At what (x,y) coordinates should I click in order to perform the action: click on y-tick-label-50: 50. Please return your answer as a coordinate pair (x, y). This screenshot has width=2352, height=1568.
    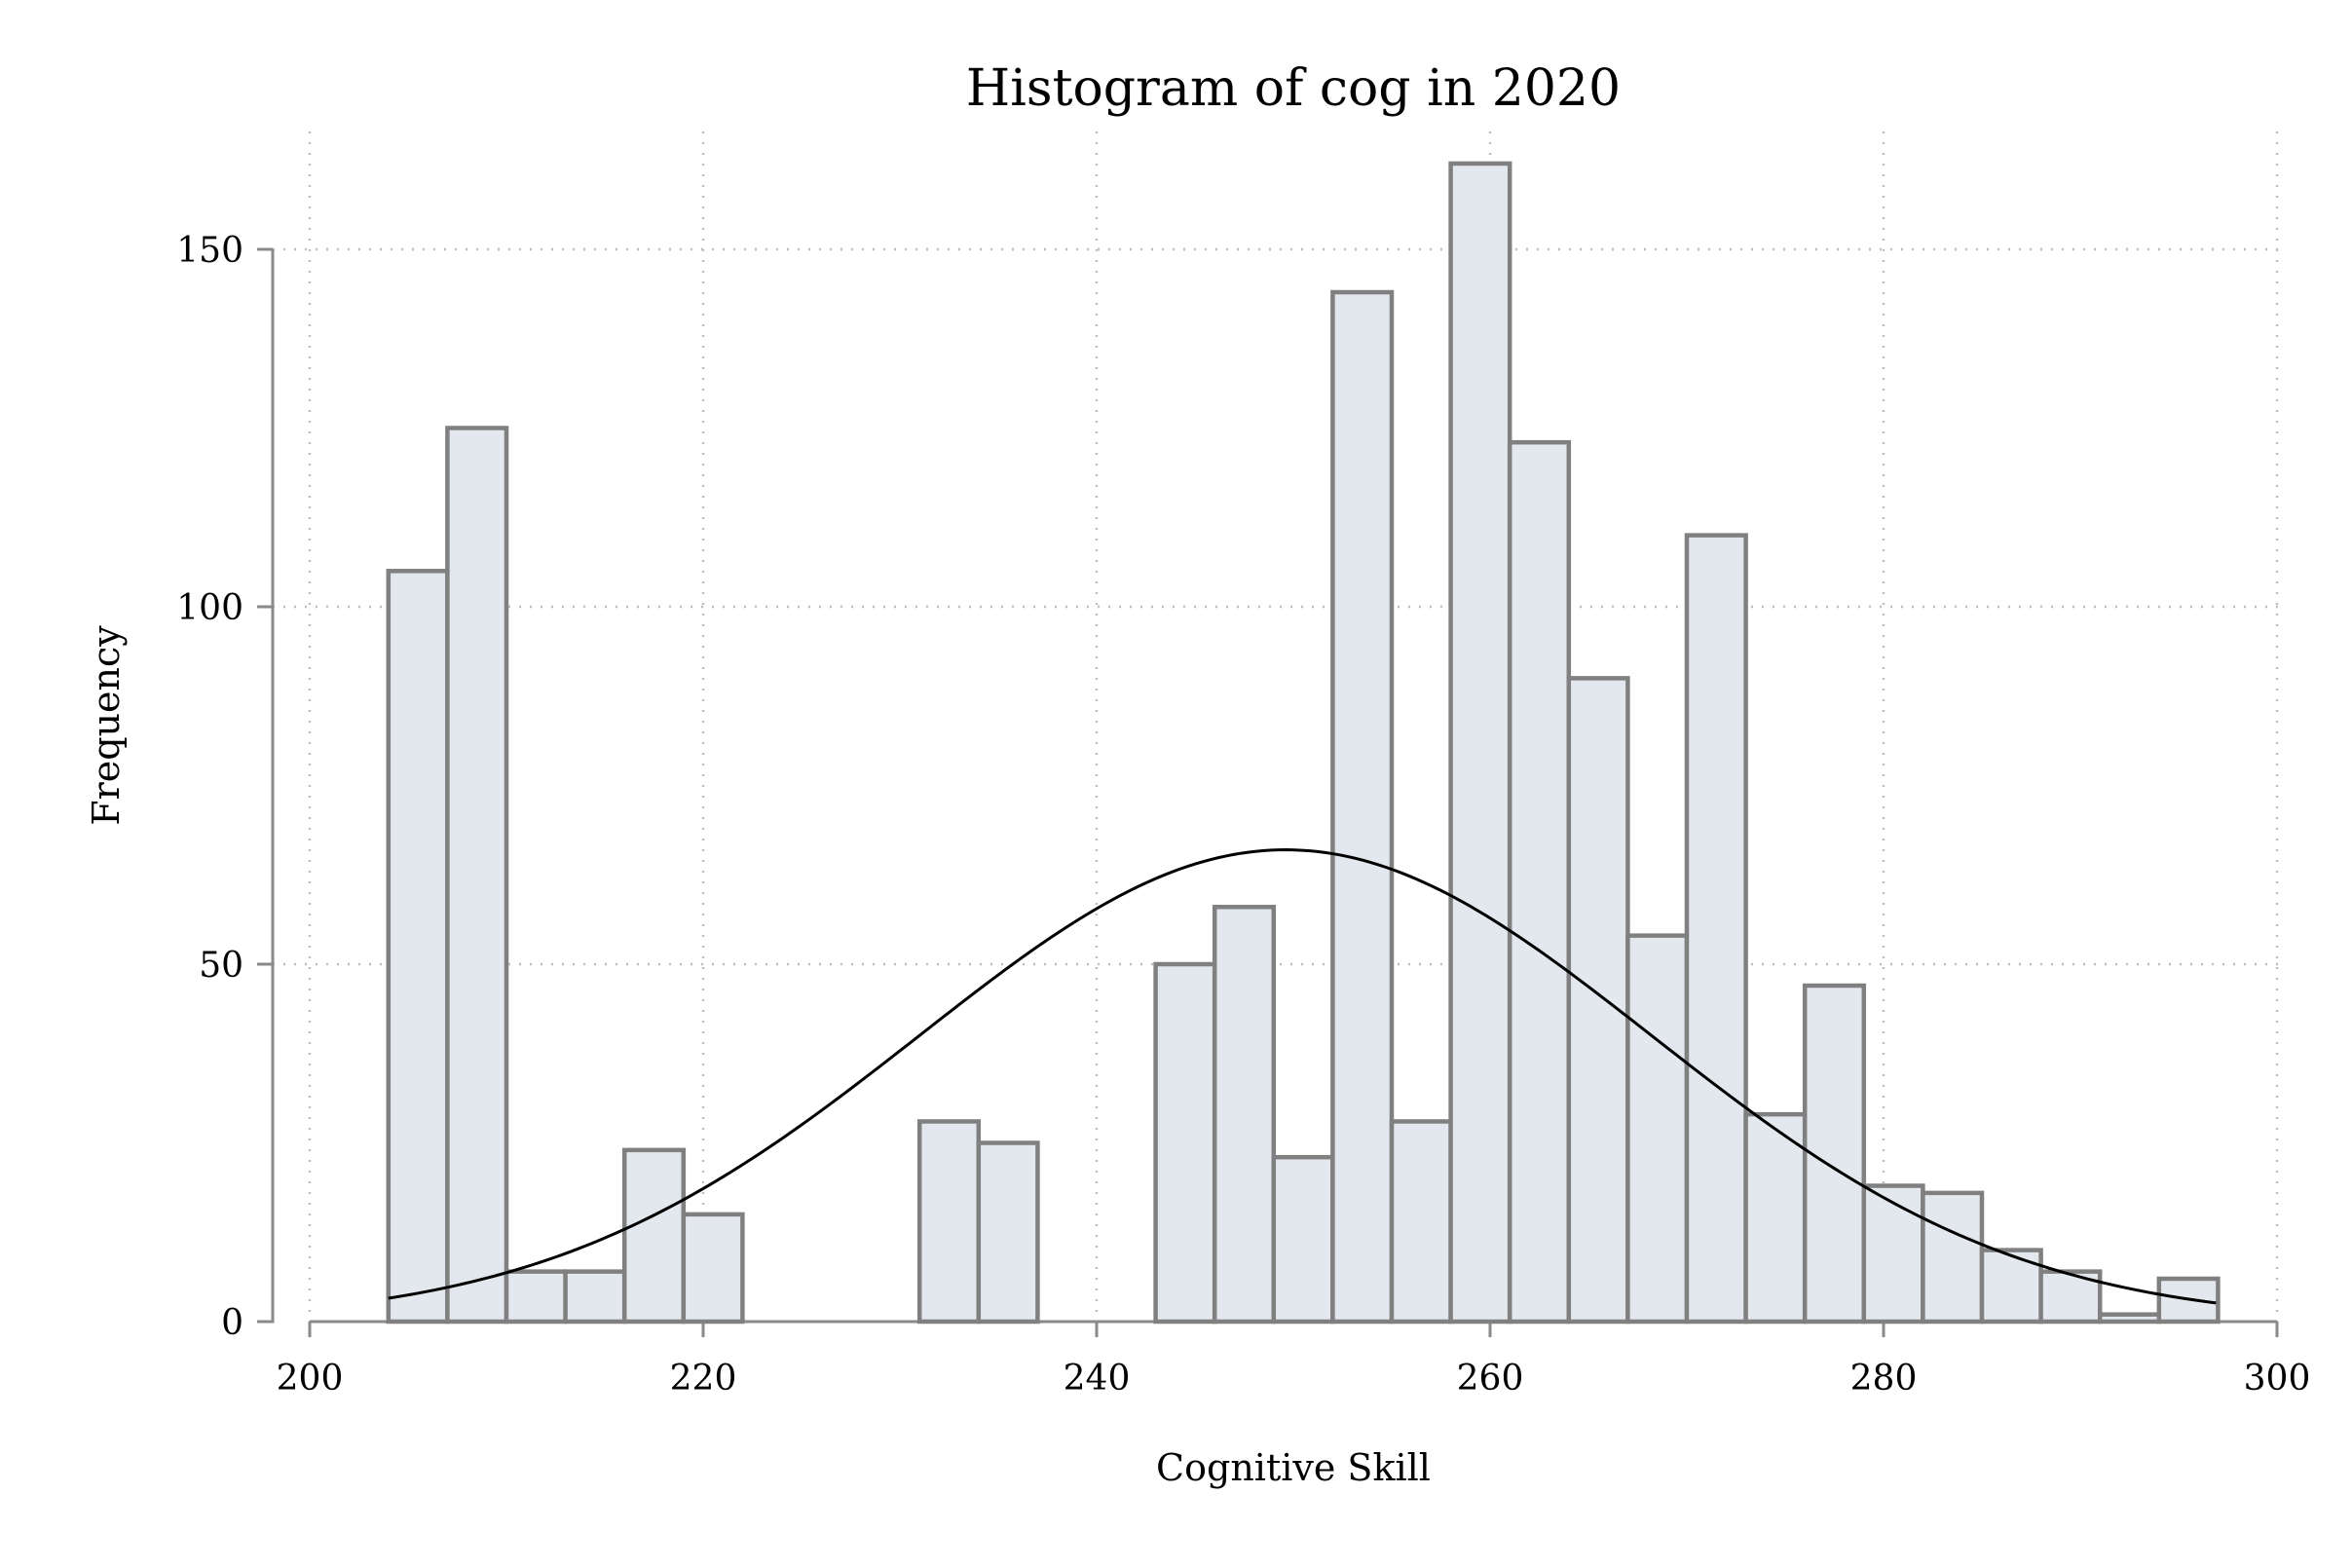
    Looking at the image, I should click on (221, 966).